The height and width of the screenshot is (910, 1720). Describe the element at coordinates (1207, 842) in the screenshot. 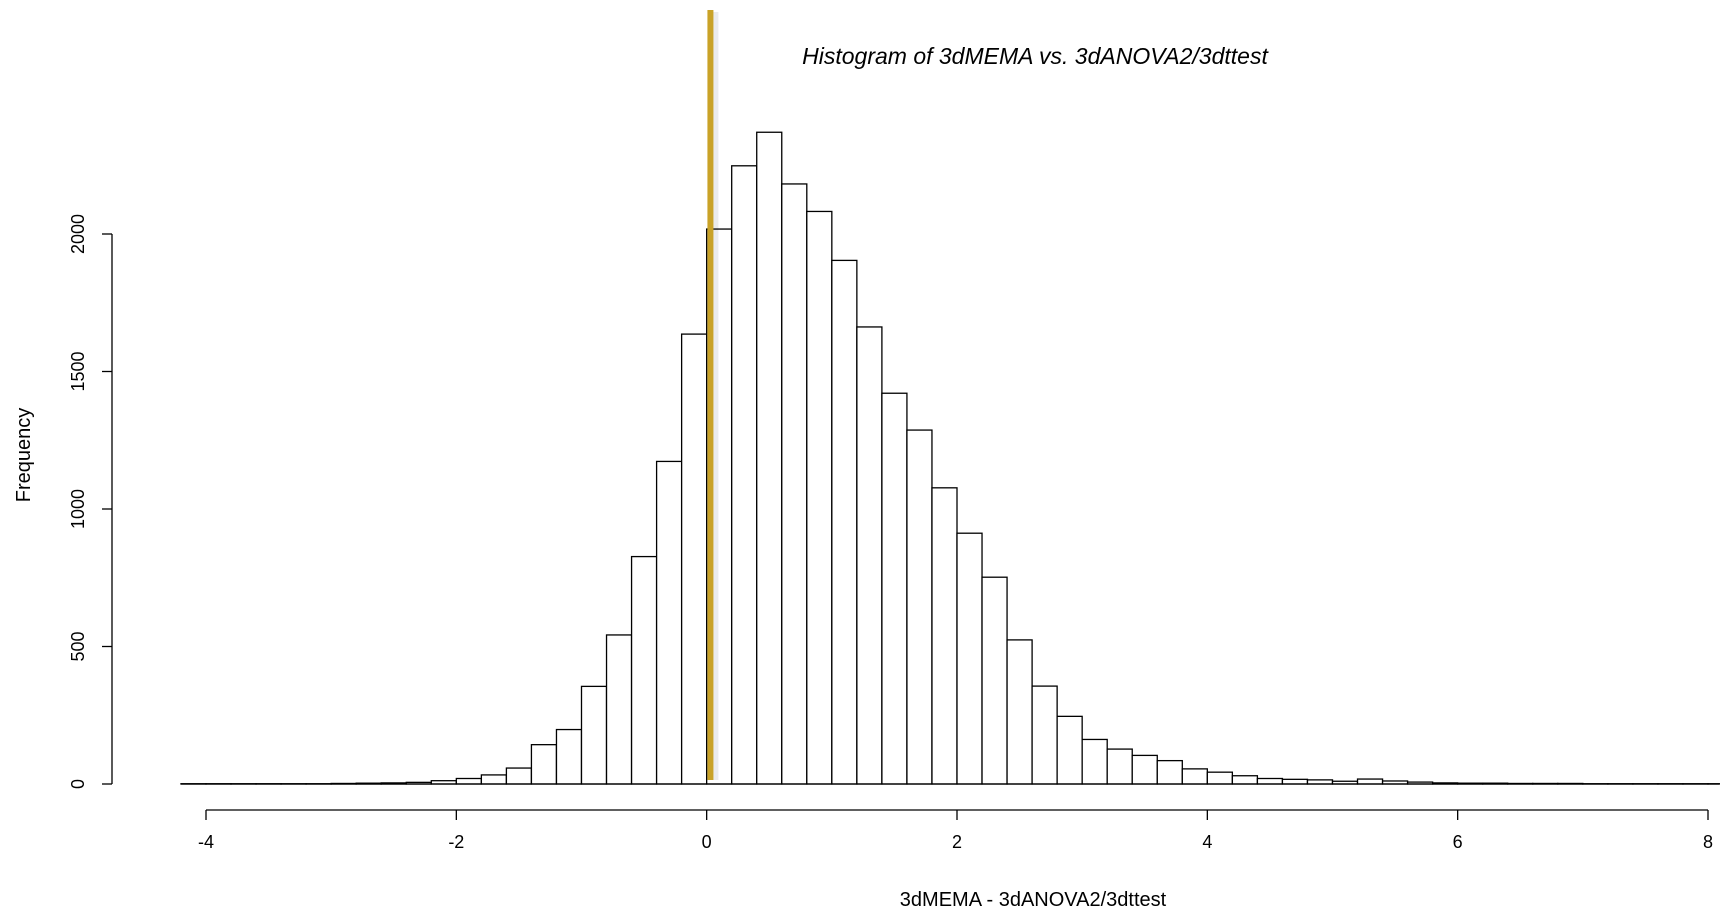

I see `x-tick-label: 4` at that location.